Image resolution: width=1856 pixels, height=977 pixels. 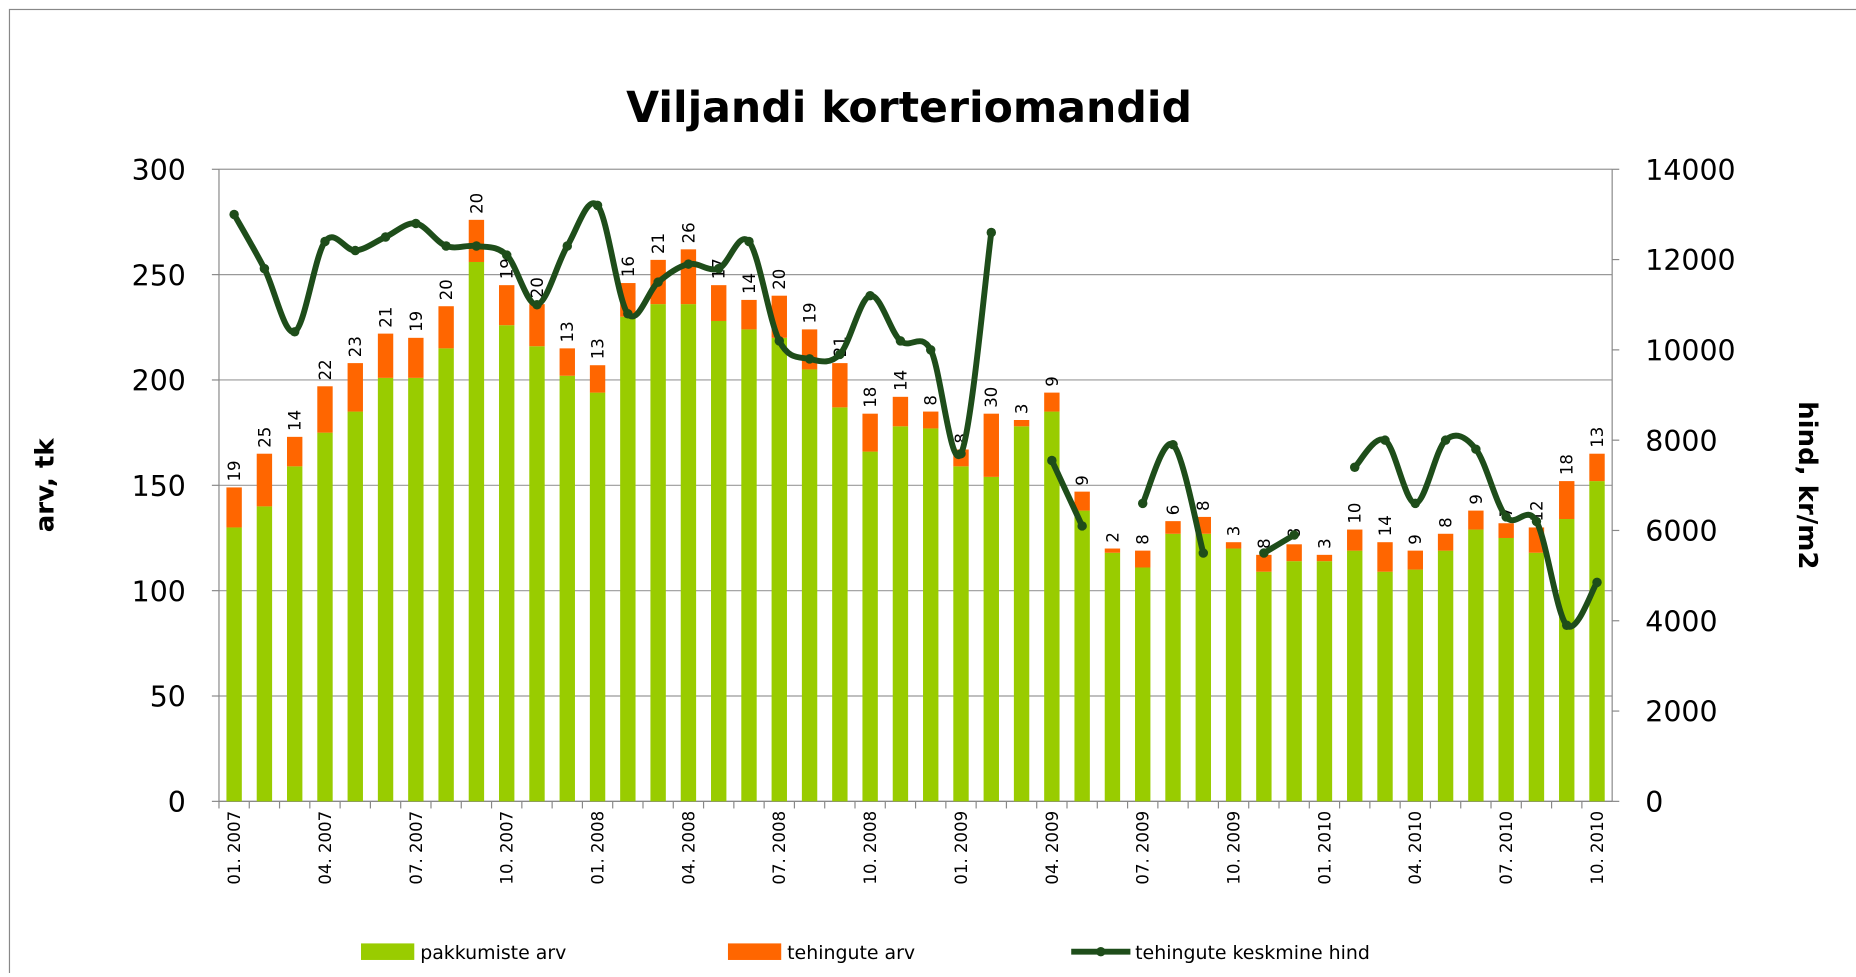 I want to click on y2-tick-label: 4000, so click(x=1681, y=621).